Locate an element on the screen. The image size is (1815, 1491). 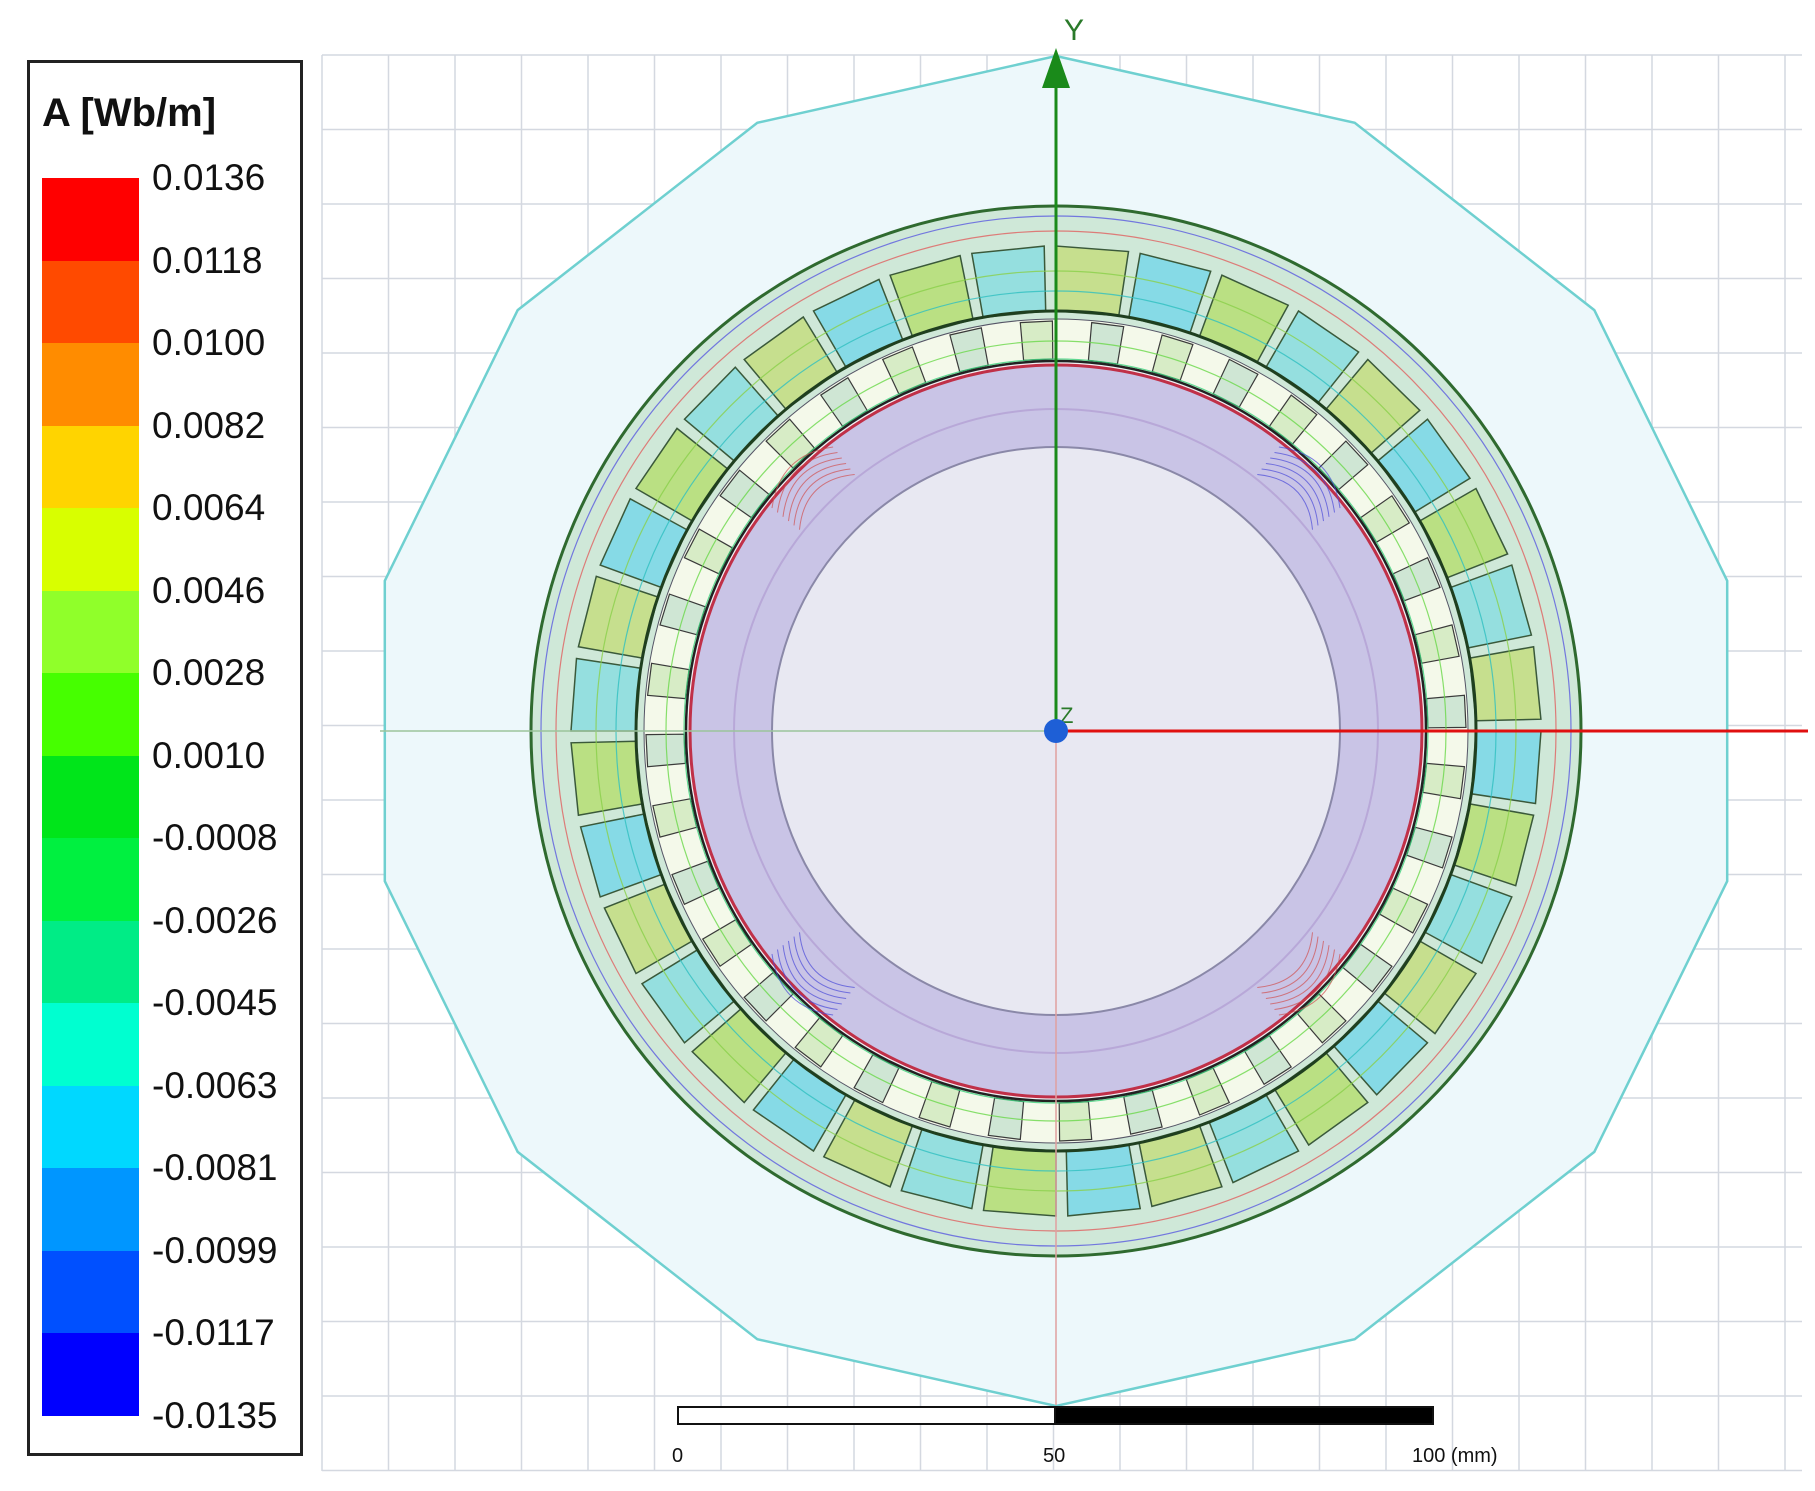
legend-label: -0.0081 is located at coordinates (215, 1167).